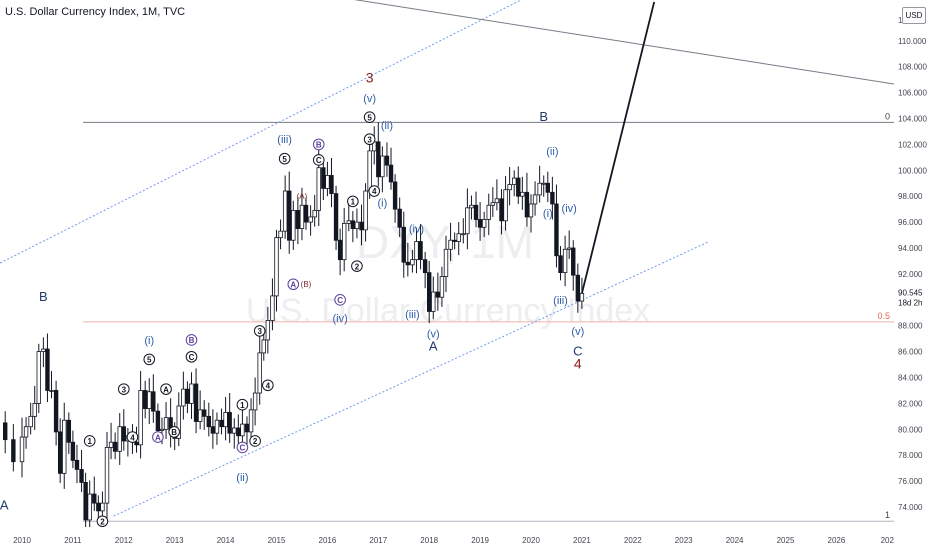 Image resolution: width=932 pixels, height=550 pixels. What do you see at coordinates (429, 540) in the screenshot?
I see `x-tick-label: 2018` at bounding box center [429, 540].